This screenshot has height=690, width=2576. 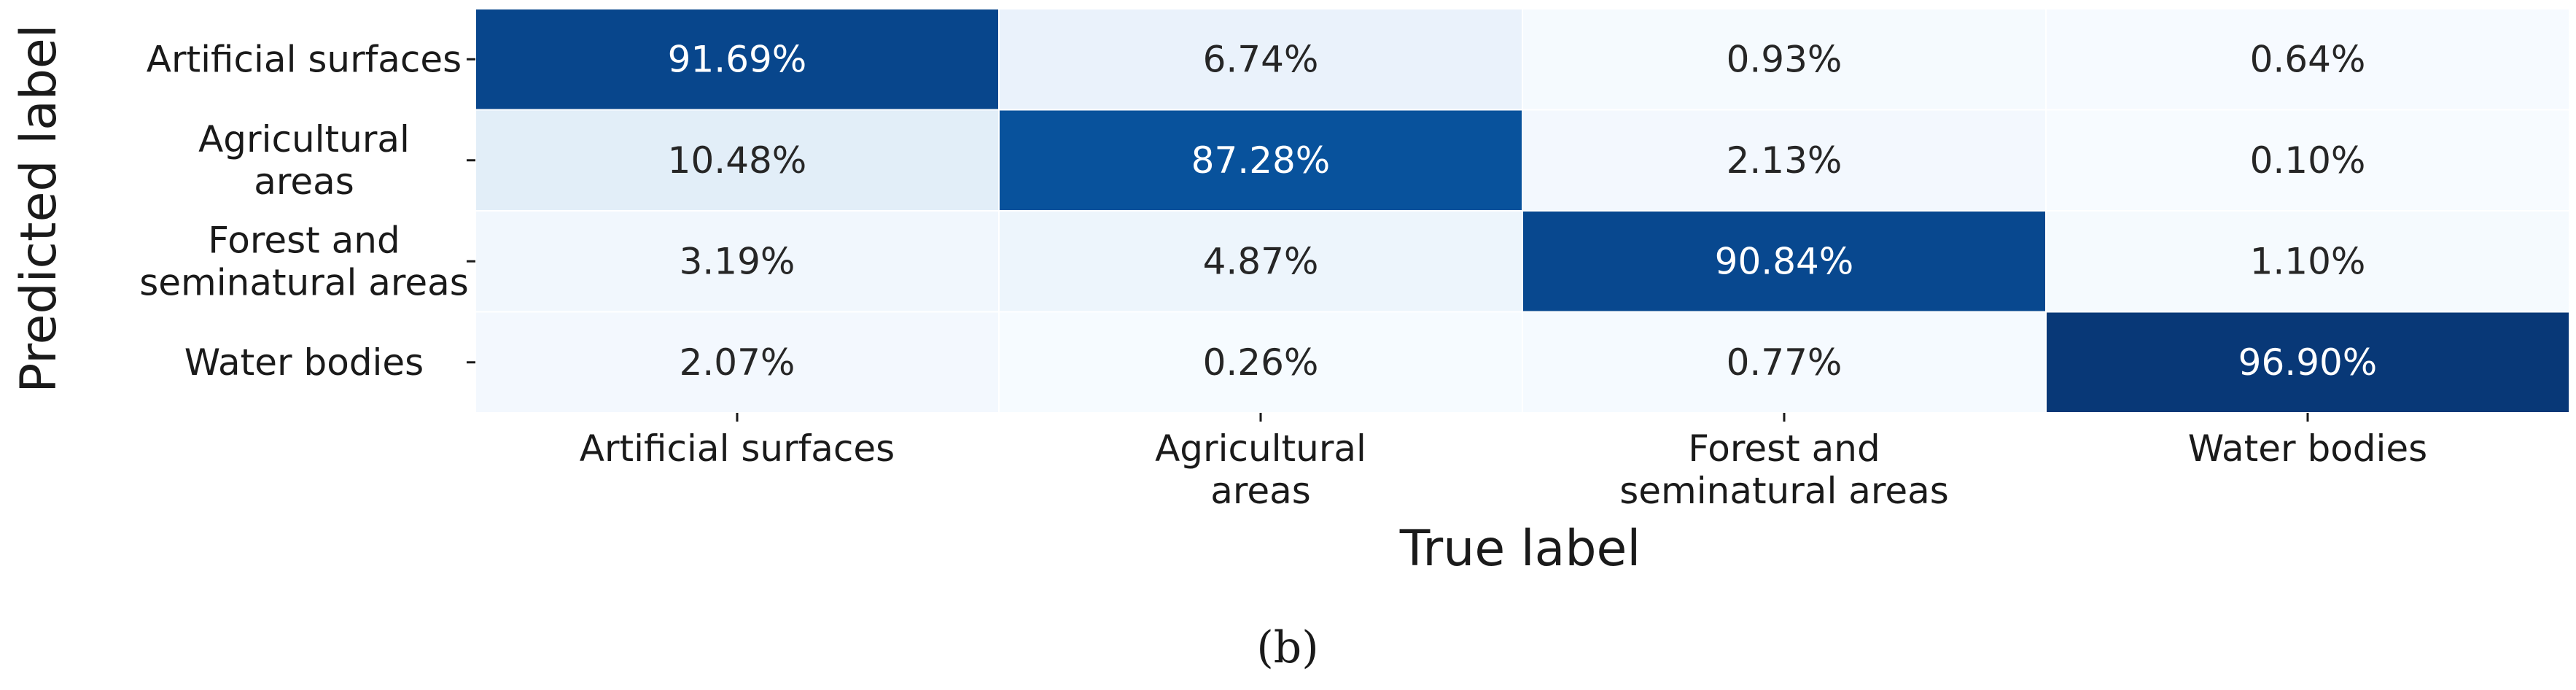 I want to click on heatmap-cell-r3-c1, so click(x=1260, y=363).